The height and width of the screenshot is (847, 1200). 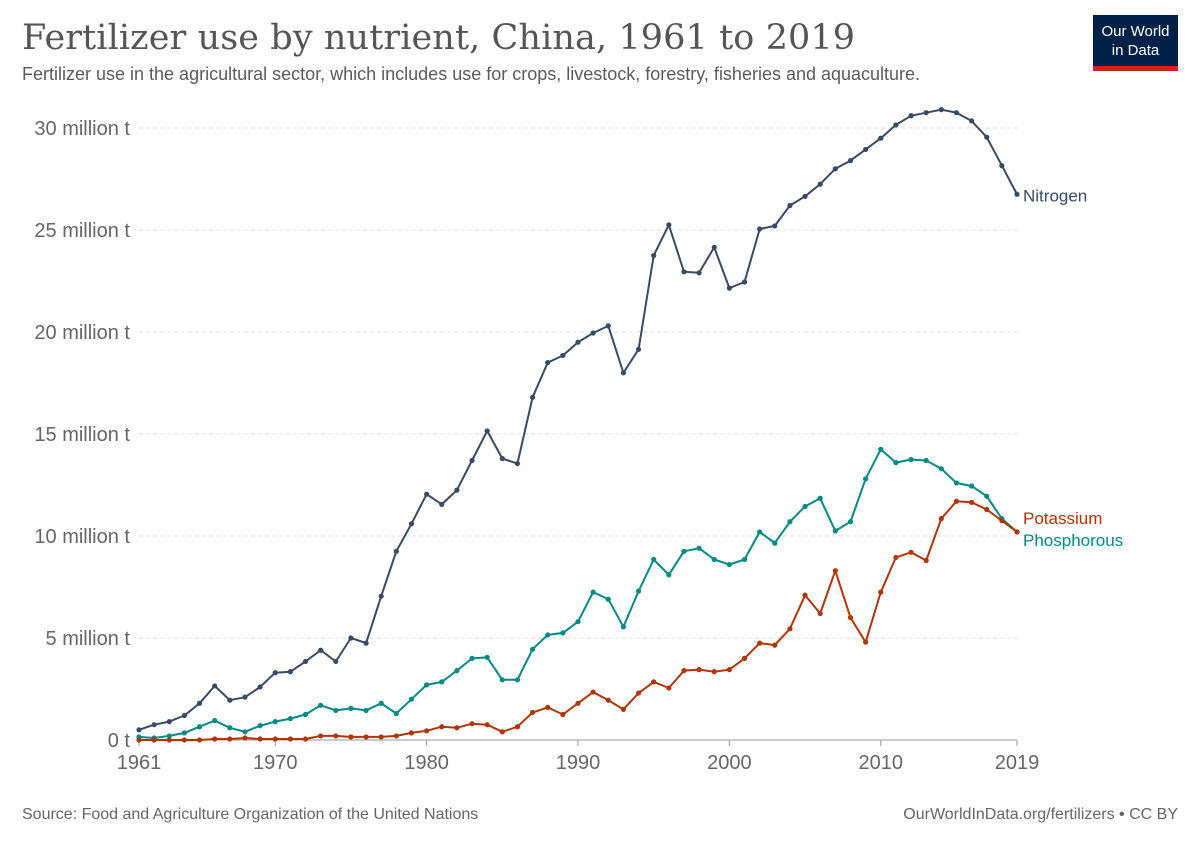 I want to click on owid-logo: Our World in Data, so click(x=1135, y=43).